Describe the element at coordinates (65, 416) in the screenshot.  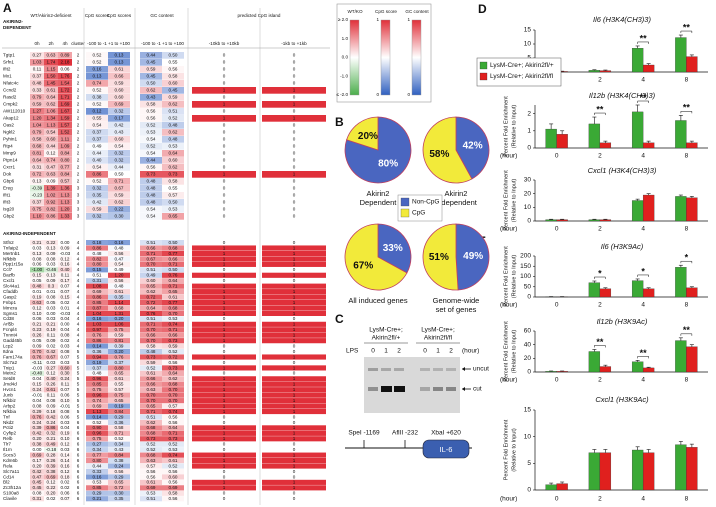
I see `table-cell: 0.06` at that location.